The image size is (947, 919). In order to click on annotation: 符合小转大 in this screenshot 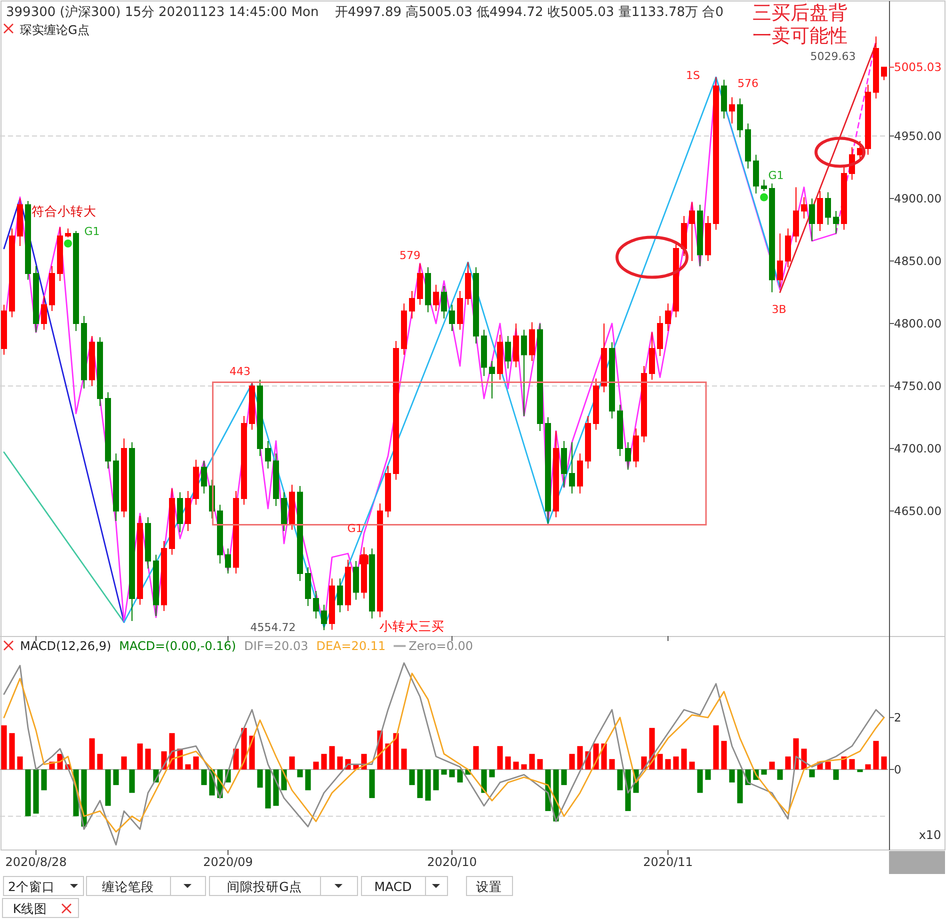, I will do `click(64, 210)`.